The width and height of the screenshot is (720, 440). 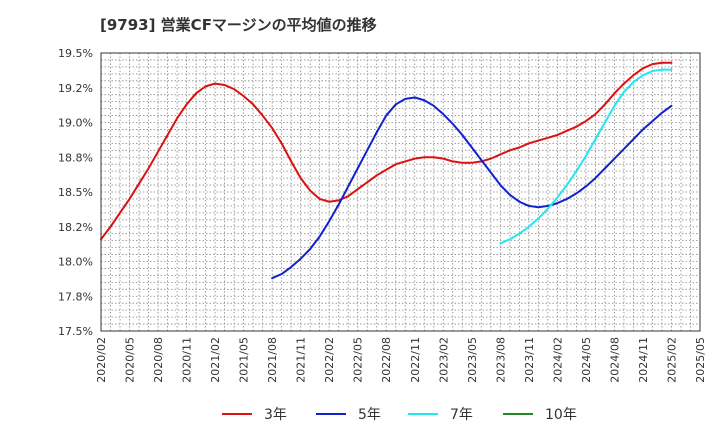 What do you see at coordinates (75, 227) in the screenshot?
I see `y-tick-label: 18.2%` at bounding box center [75, 227].